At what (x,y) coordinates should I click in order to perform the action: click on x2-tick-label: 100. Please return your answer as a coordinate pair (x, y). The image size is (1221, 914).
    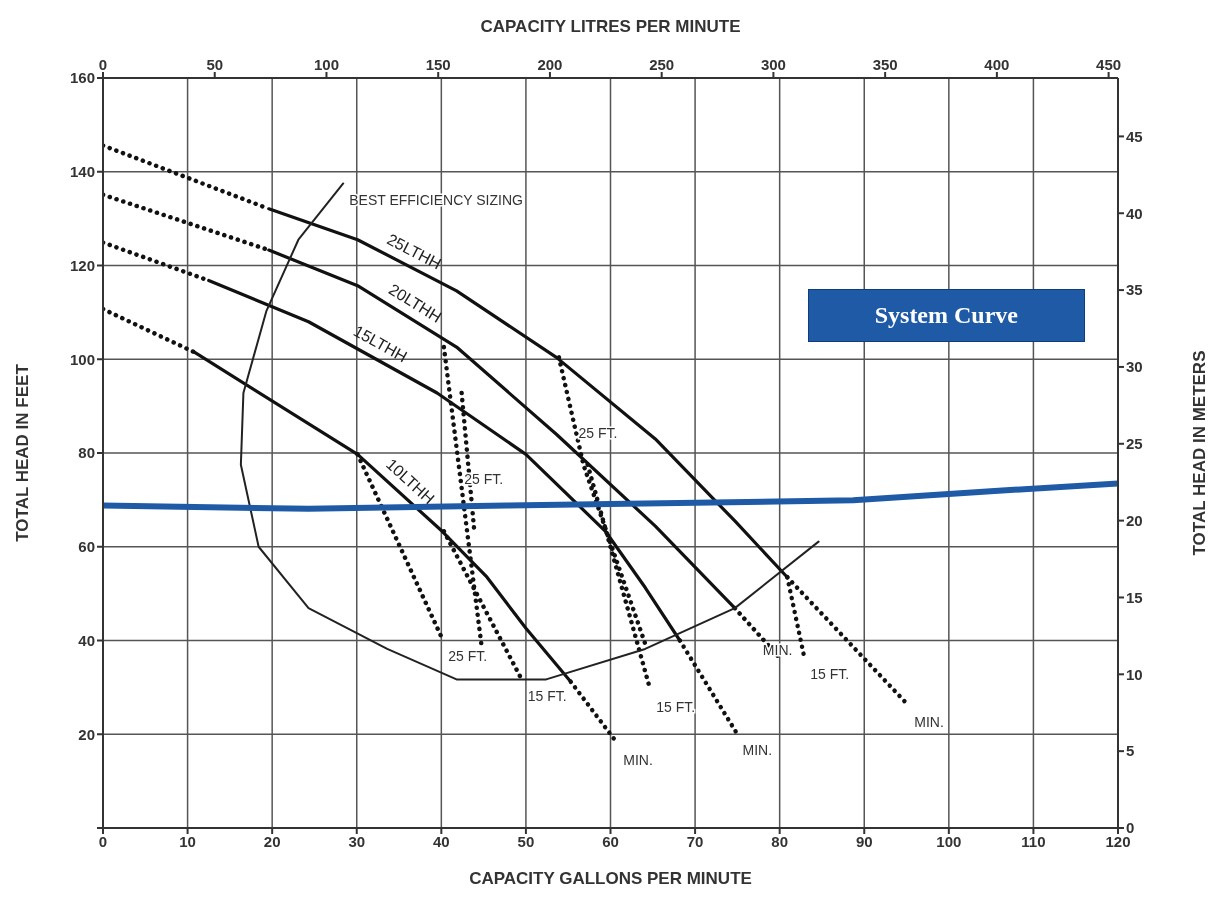
    Looking at the image, I should click on (326, 64).